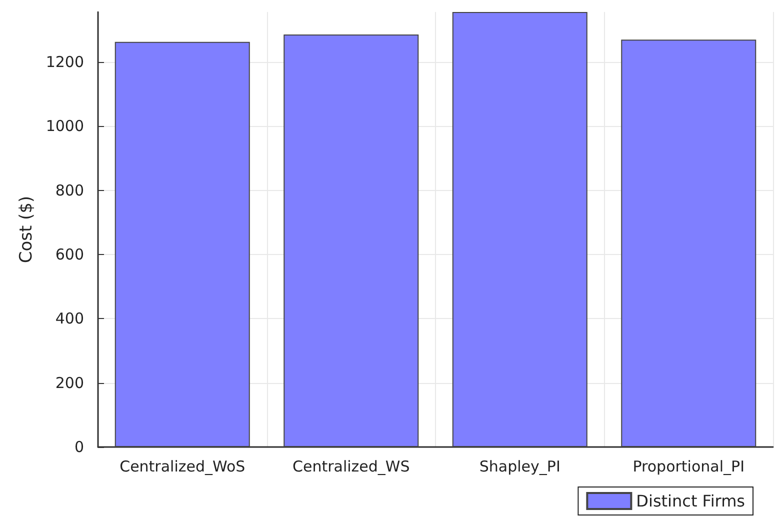 This screenshot has width=775, height=517. I want to click on y-tick-label: 200, so click(69, 383).